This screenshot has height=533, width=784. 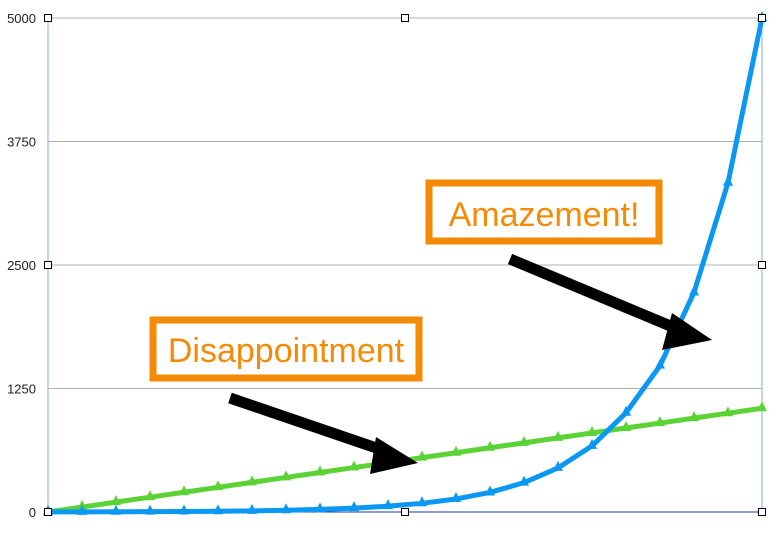 I want to click on y-tick-label: 5000, so click(x=21, y=18).